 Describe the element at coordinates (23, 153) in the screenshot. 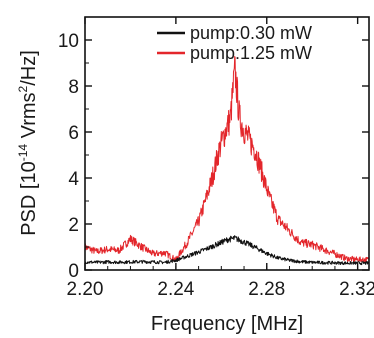

I see `y-axis-label-exponent: -14` at that location.